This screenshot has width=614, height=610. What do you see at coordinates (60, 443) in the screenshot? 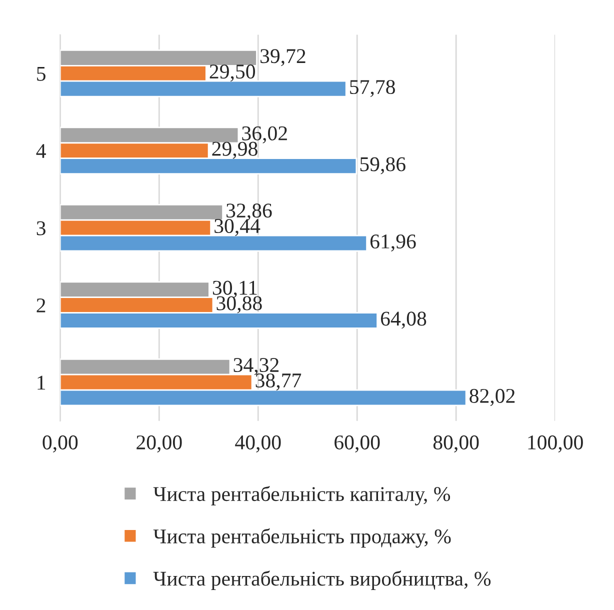
I see `x-tick-label: 0,00` at bounding box center [60, 443].